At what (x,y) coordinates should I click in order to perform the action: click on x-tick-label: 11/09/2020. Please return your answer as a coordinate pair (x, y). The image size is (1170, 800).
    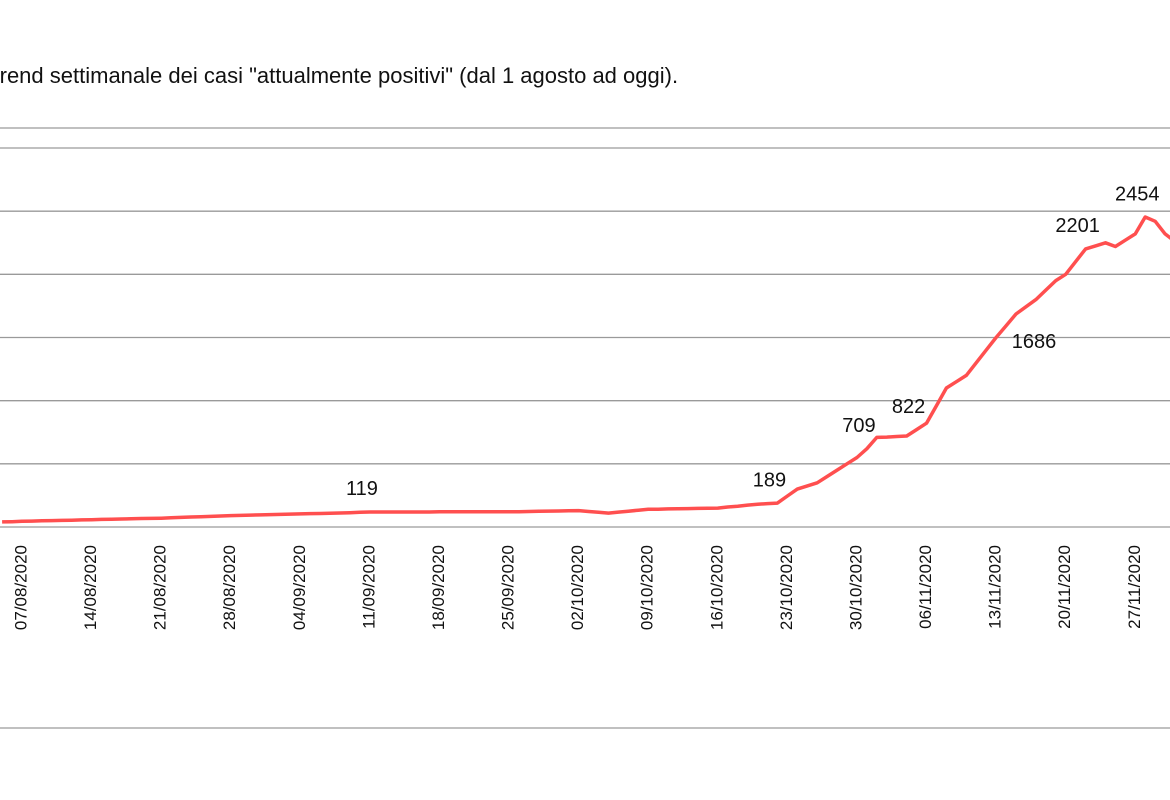
    Looking at the image, I should click on (368, 587).